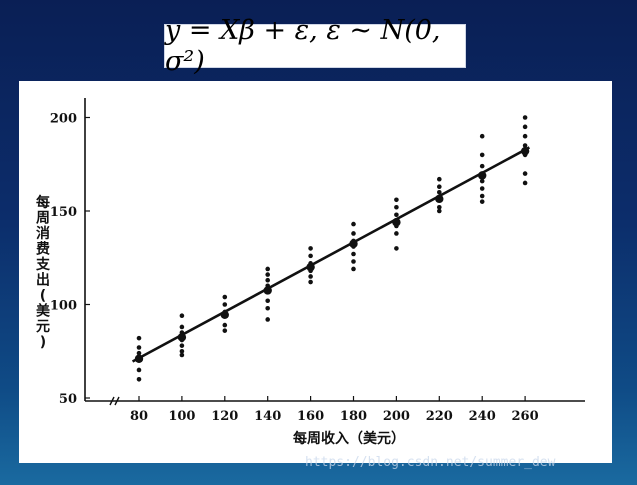 The image size is (637, 485). Describe the element at coordinates (396, 416) in the screenshot. I see `x-tick-label: 200` at that location.